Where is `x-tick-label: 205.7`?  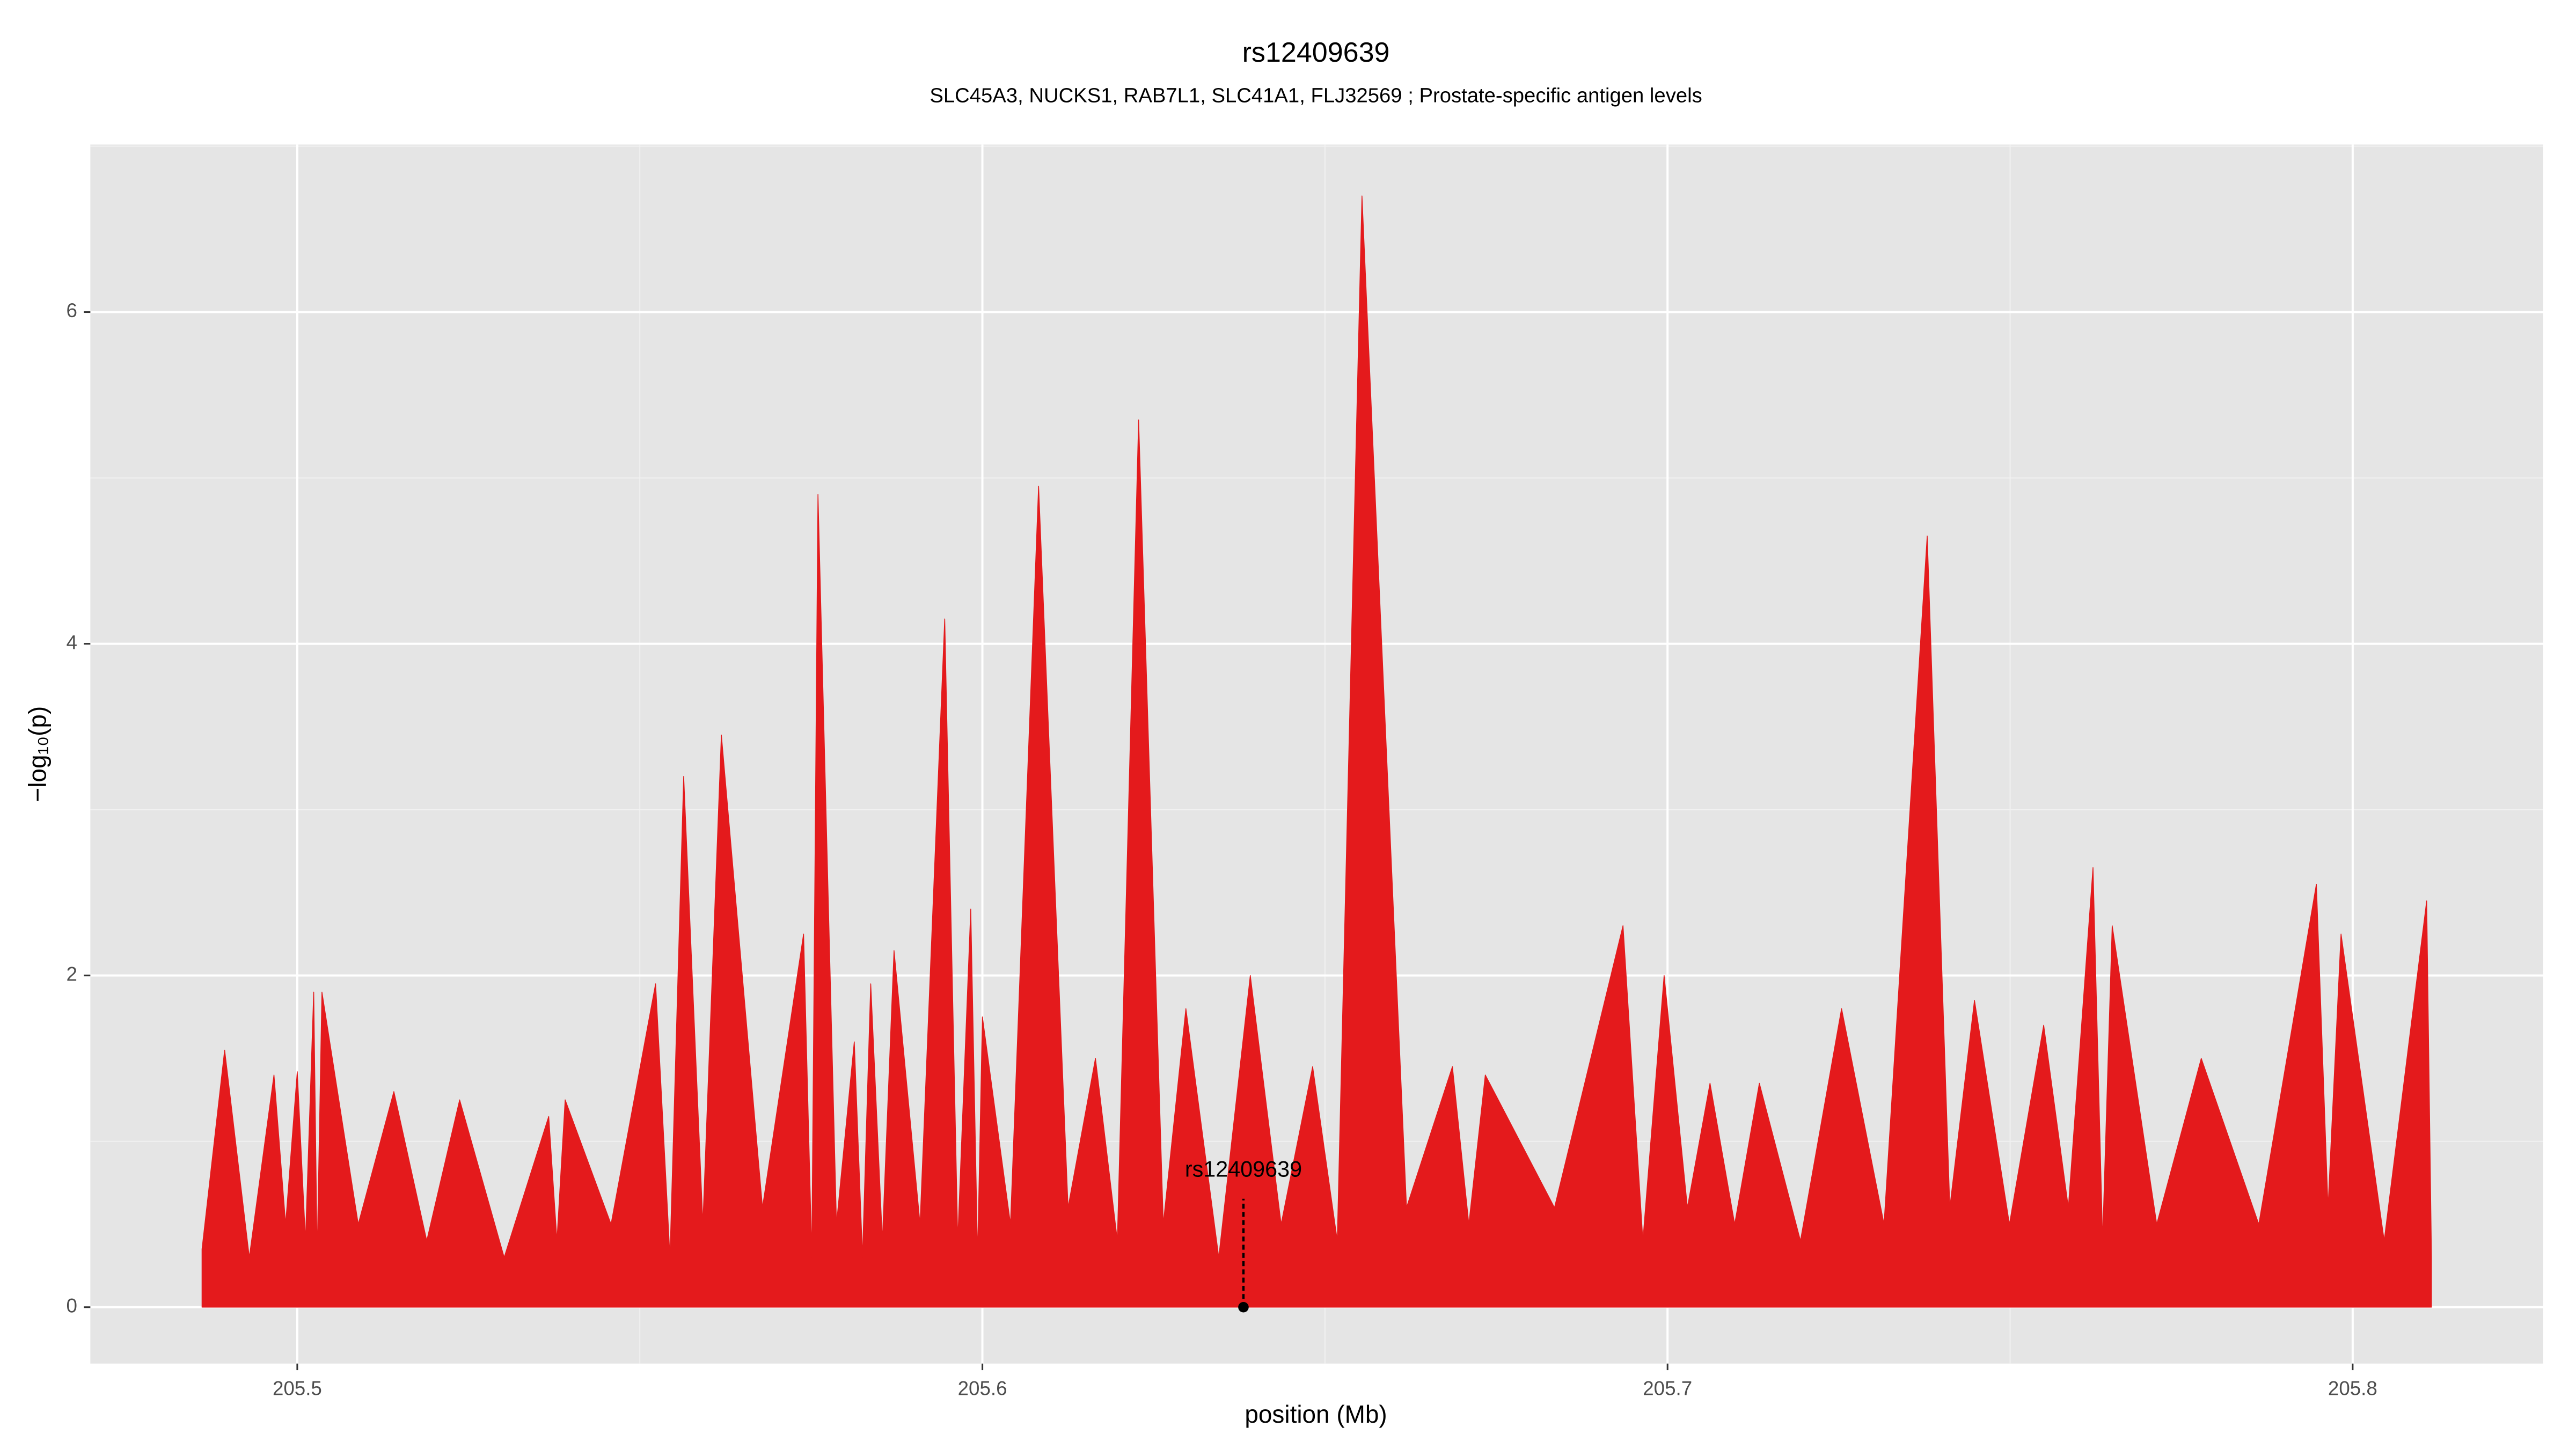 x-tick-label: 205.7 is located at coordinates (1667, 1388).